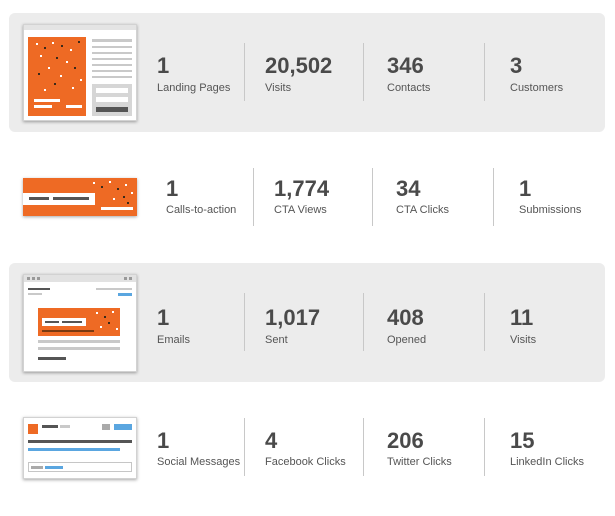 The image size is (615, 516). What do you see at coordinates (302, 188) in the screenshot?
I see `stat-value: 1,774` at bounding box center [302, 188].